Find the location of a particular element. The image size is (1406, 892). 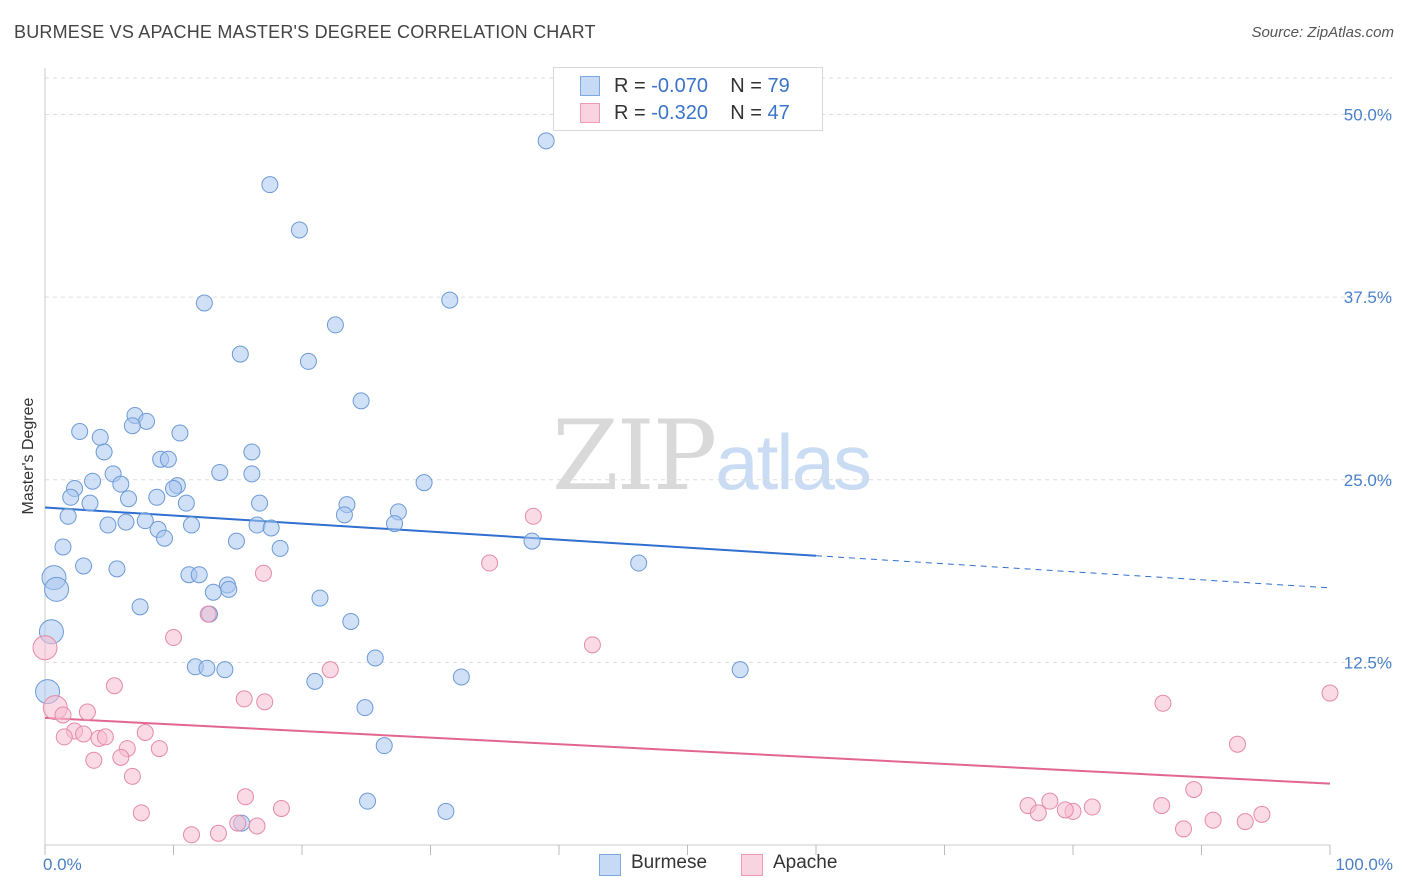

n-value: 47 is located at coordinates (778, 112).